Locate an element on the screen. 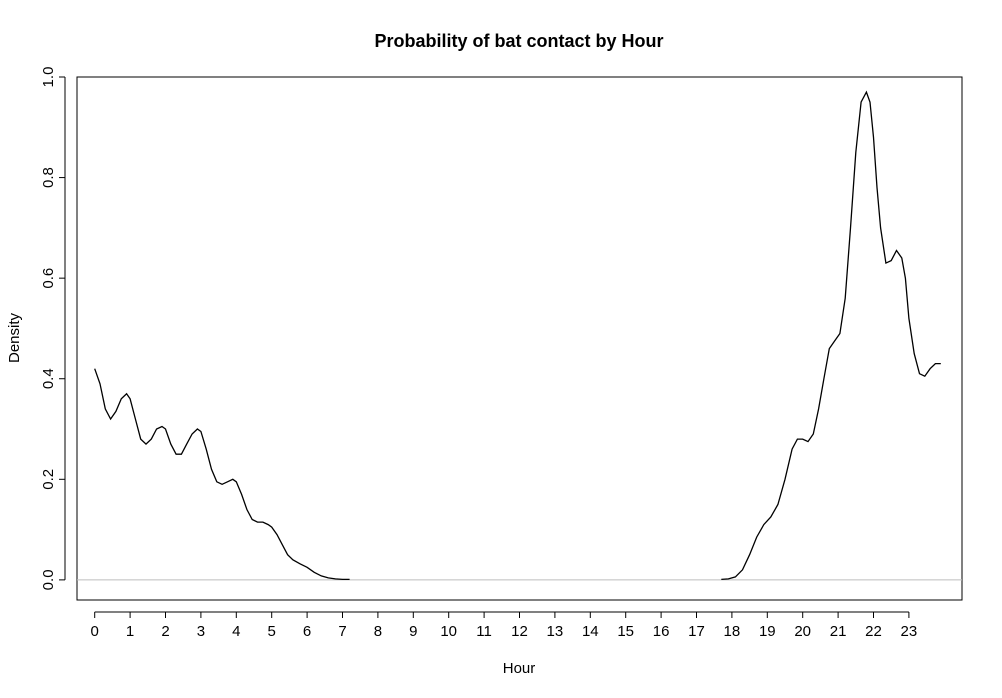 This screenshot has width=1002, height=698. x-tick-label: 3 is located at coordinates (201, 631).